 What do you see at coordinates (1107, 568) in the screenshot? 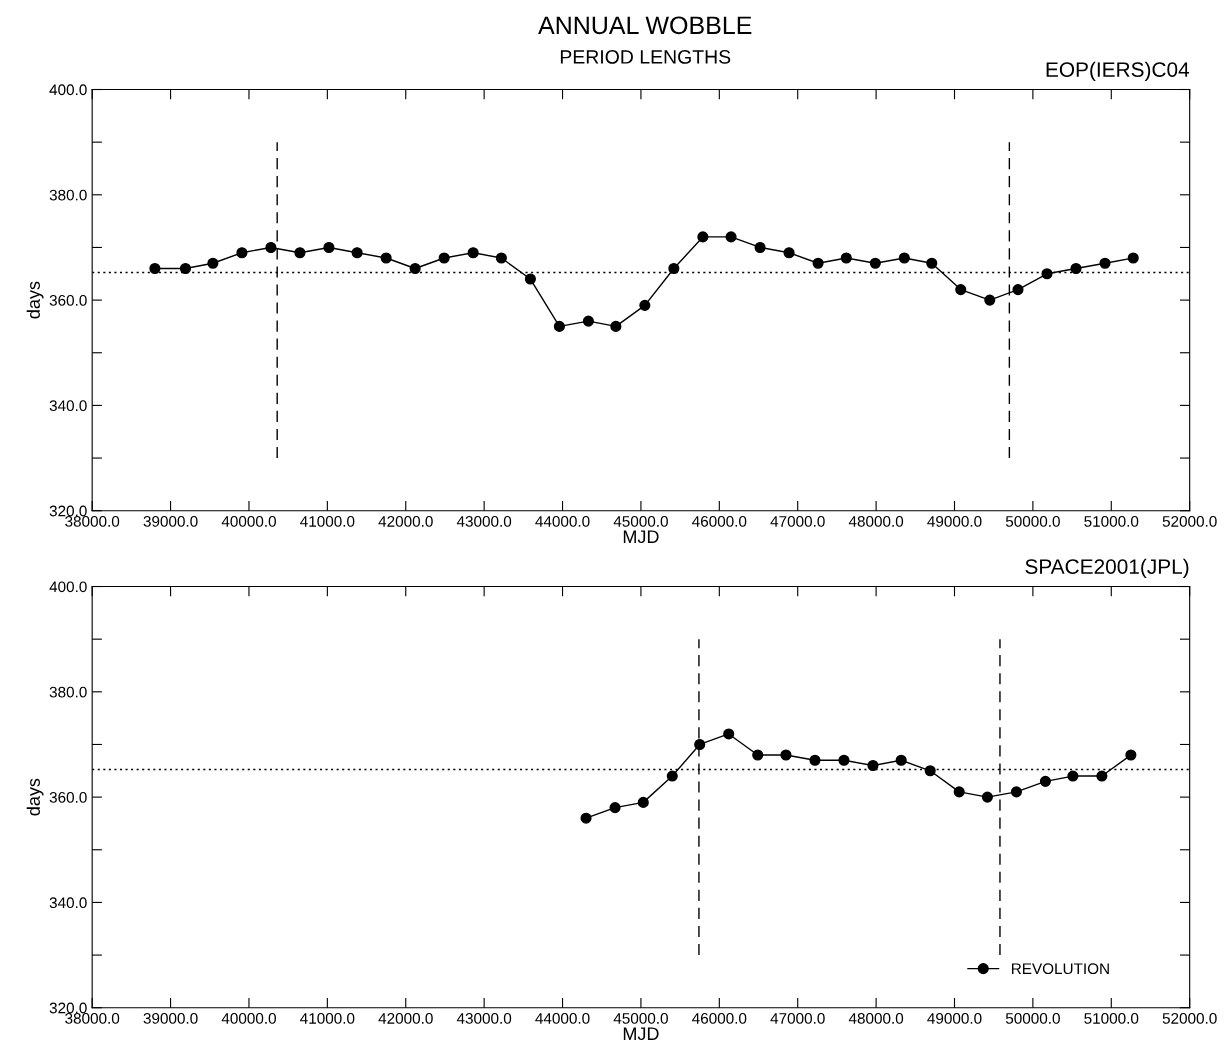
I see `text: SPACE2001(JPL)` at bounding box center [1107, 568].